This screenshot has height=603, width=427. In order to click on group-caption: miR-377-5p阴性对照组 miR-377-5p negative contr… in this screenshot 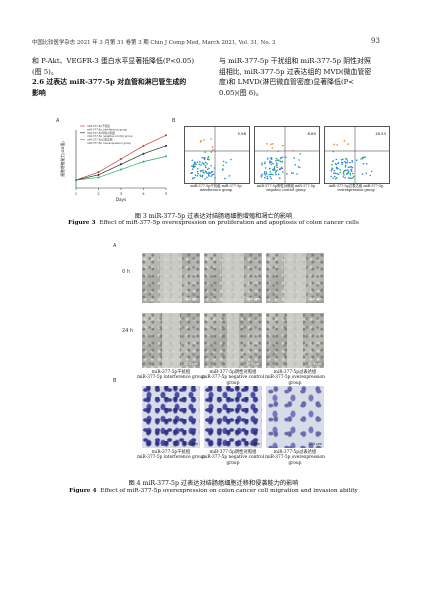, I will do `click(233, 378)`.